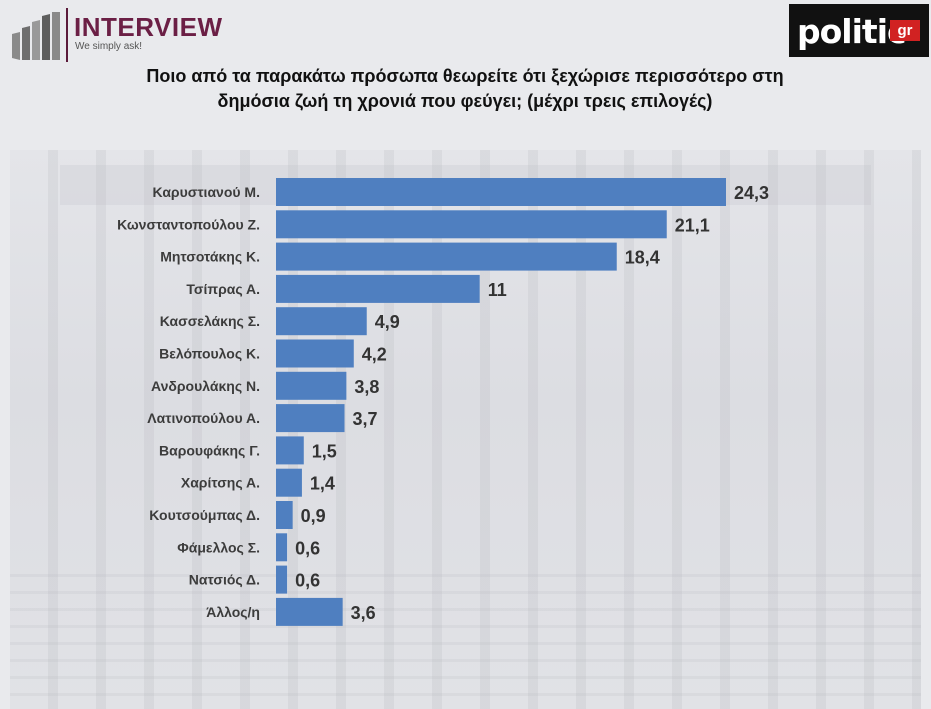 The image size is (931, 709). Describe the element at coordinates (210, 257) in the screenshot. I see `category-label: Μητσοτάκης Κ.` at that location.